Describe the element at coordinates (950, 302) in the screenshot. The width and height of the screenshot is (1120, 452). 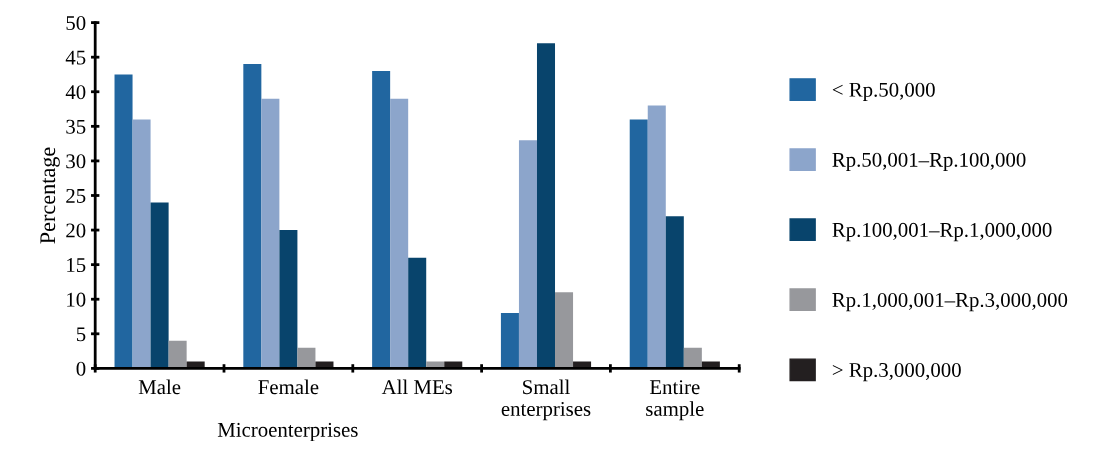
I see `legend-label: Rp.1,000,001–Rp.3,000,000` at that location.